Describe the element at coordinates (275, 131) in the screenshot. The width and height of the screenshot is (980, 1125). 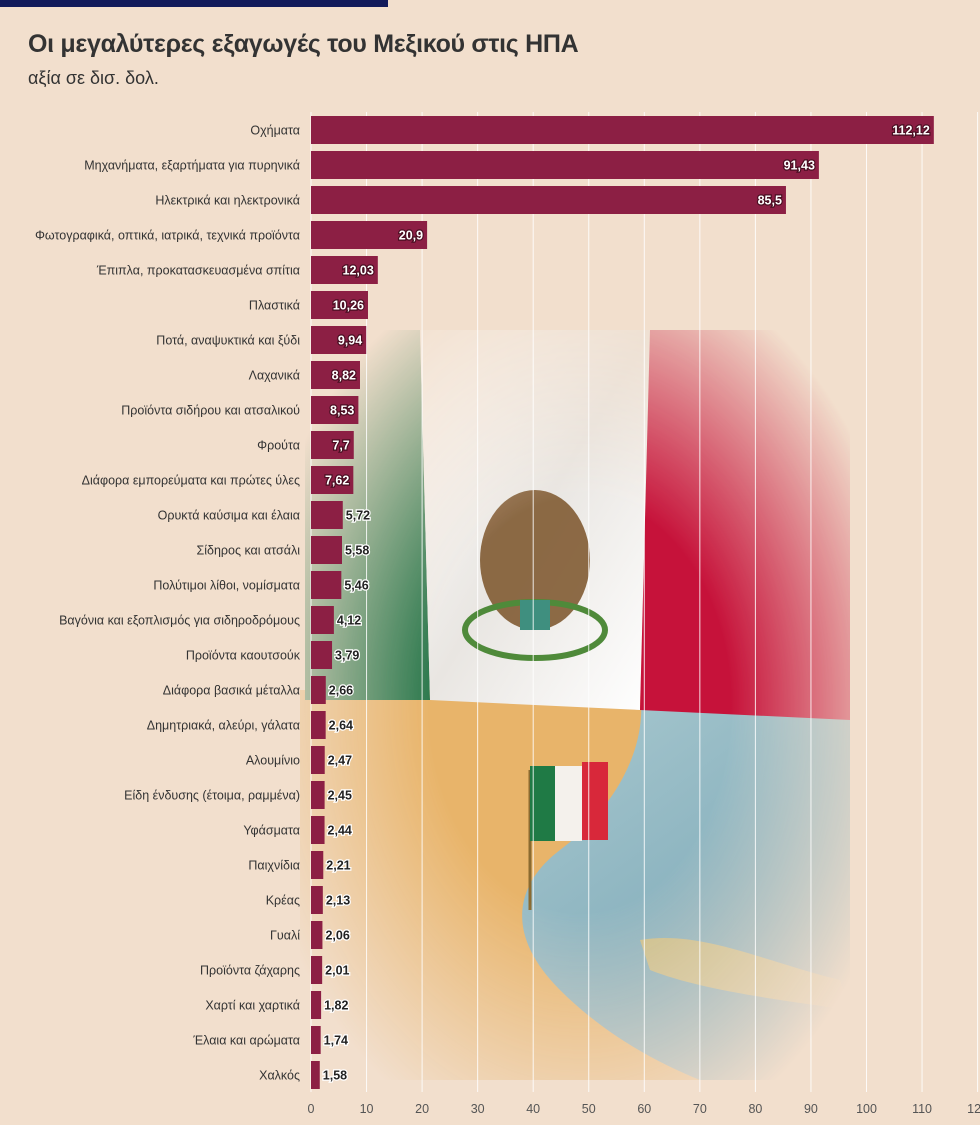
I see `category-label: Οχήματα` at that location.